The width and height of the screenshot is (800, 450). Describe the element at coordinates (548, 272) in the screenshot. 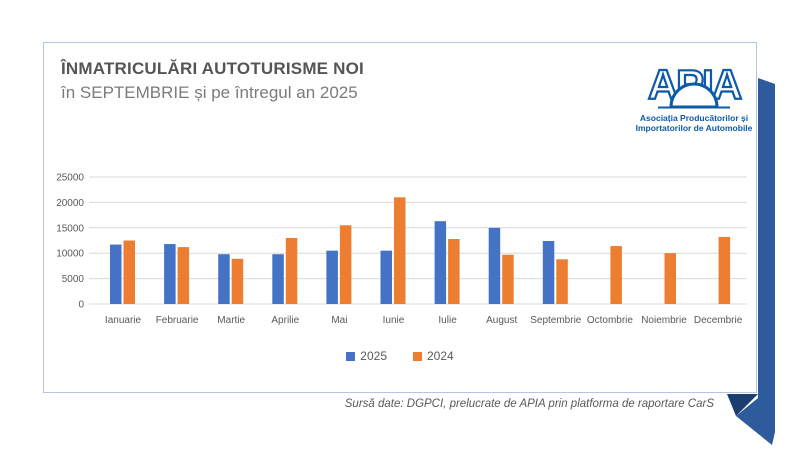

I see `bar-2025-septembrie` at that location.